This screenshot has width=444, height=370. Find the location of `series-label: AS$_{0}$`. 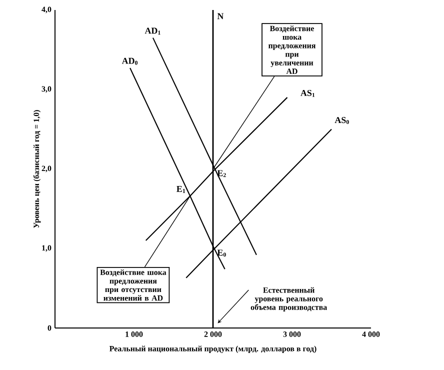

series-label: AS$_{0}$ is located at coordinates (341, 120).